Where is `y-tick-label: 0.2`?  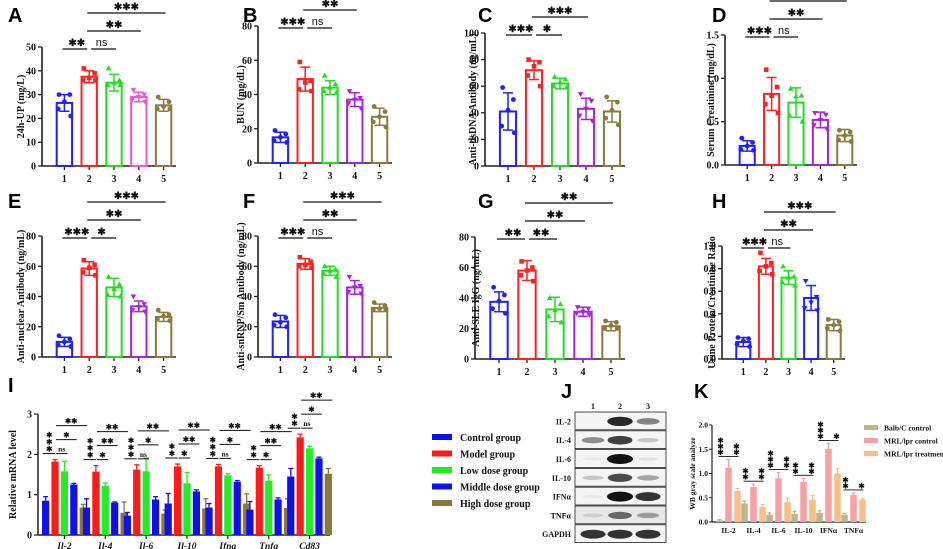 y-tick-label: 0.2 is located at coordinates (710, 337).